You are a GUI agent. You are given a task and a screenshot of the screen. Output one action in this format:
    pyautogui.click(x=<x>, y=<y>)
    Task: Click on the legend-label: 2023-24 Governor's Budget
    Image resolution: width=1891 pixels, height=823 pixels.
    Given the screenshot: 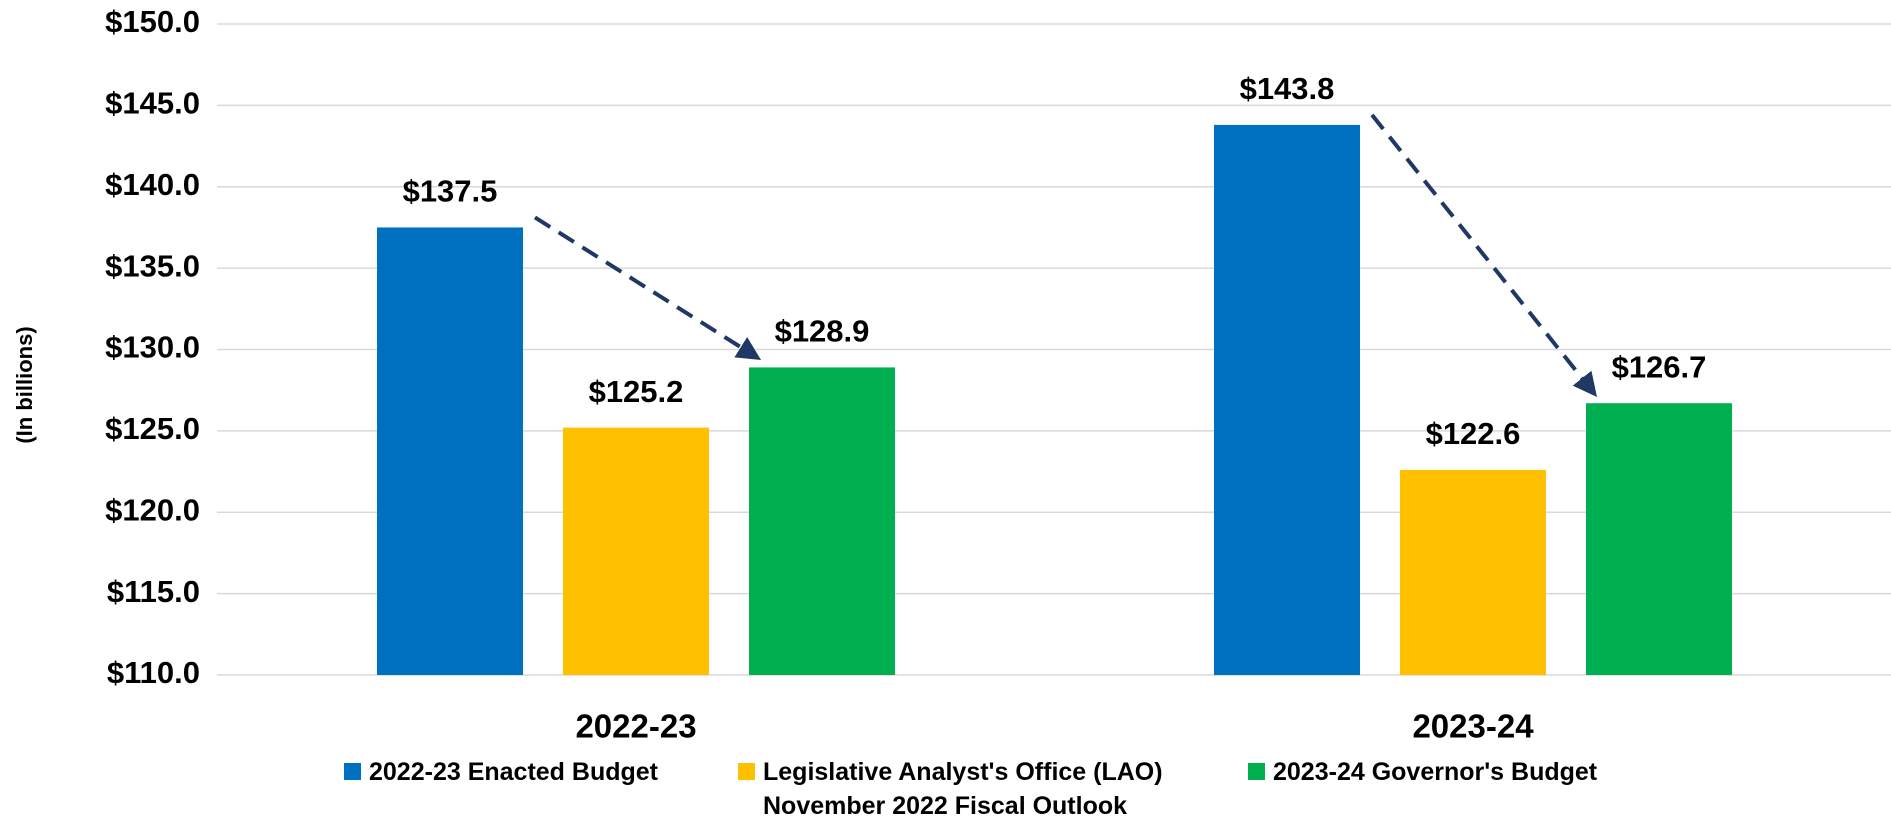 What is the action you would take?
    pyautogui.click(x=1435, y=772)
    